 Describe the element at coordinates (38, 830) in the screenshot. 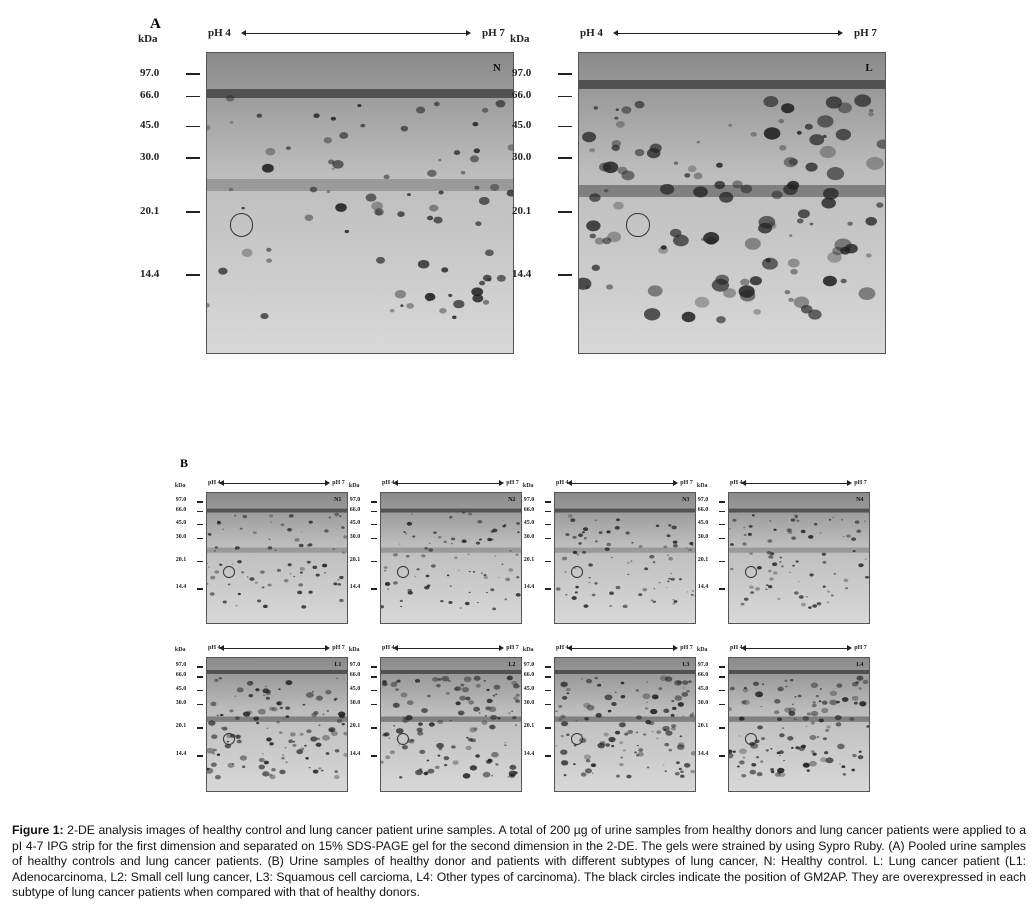

I see `caption-lead: Figure 1:` at that location.